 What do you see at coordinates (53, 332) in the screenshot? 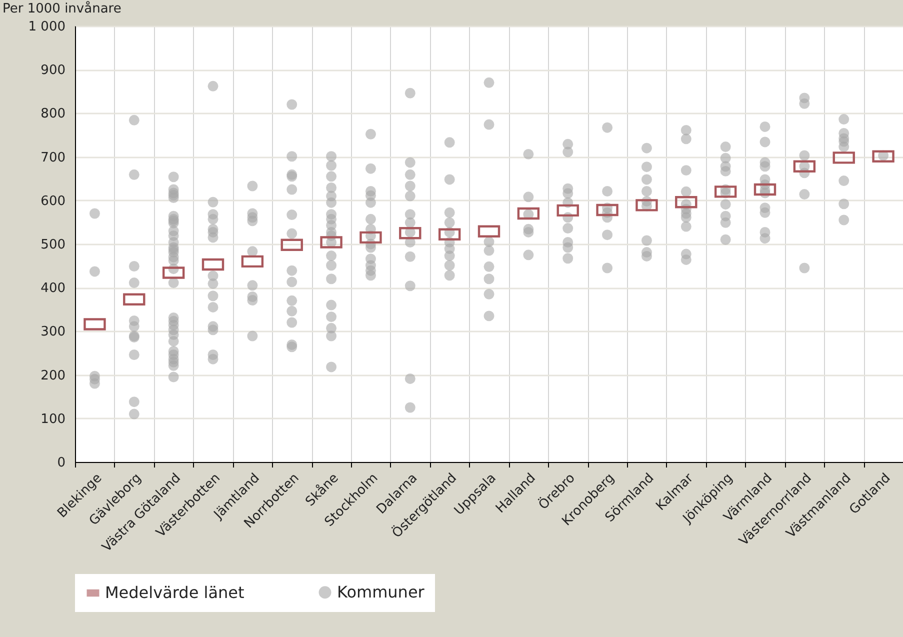
I see `y-tick-label: 300` at bounding box center [53, 332].